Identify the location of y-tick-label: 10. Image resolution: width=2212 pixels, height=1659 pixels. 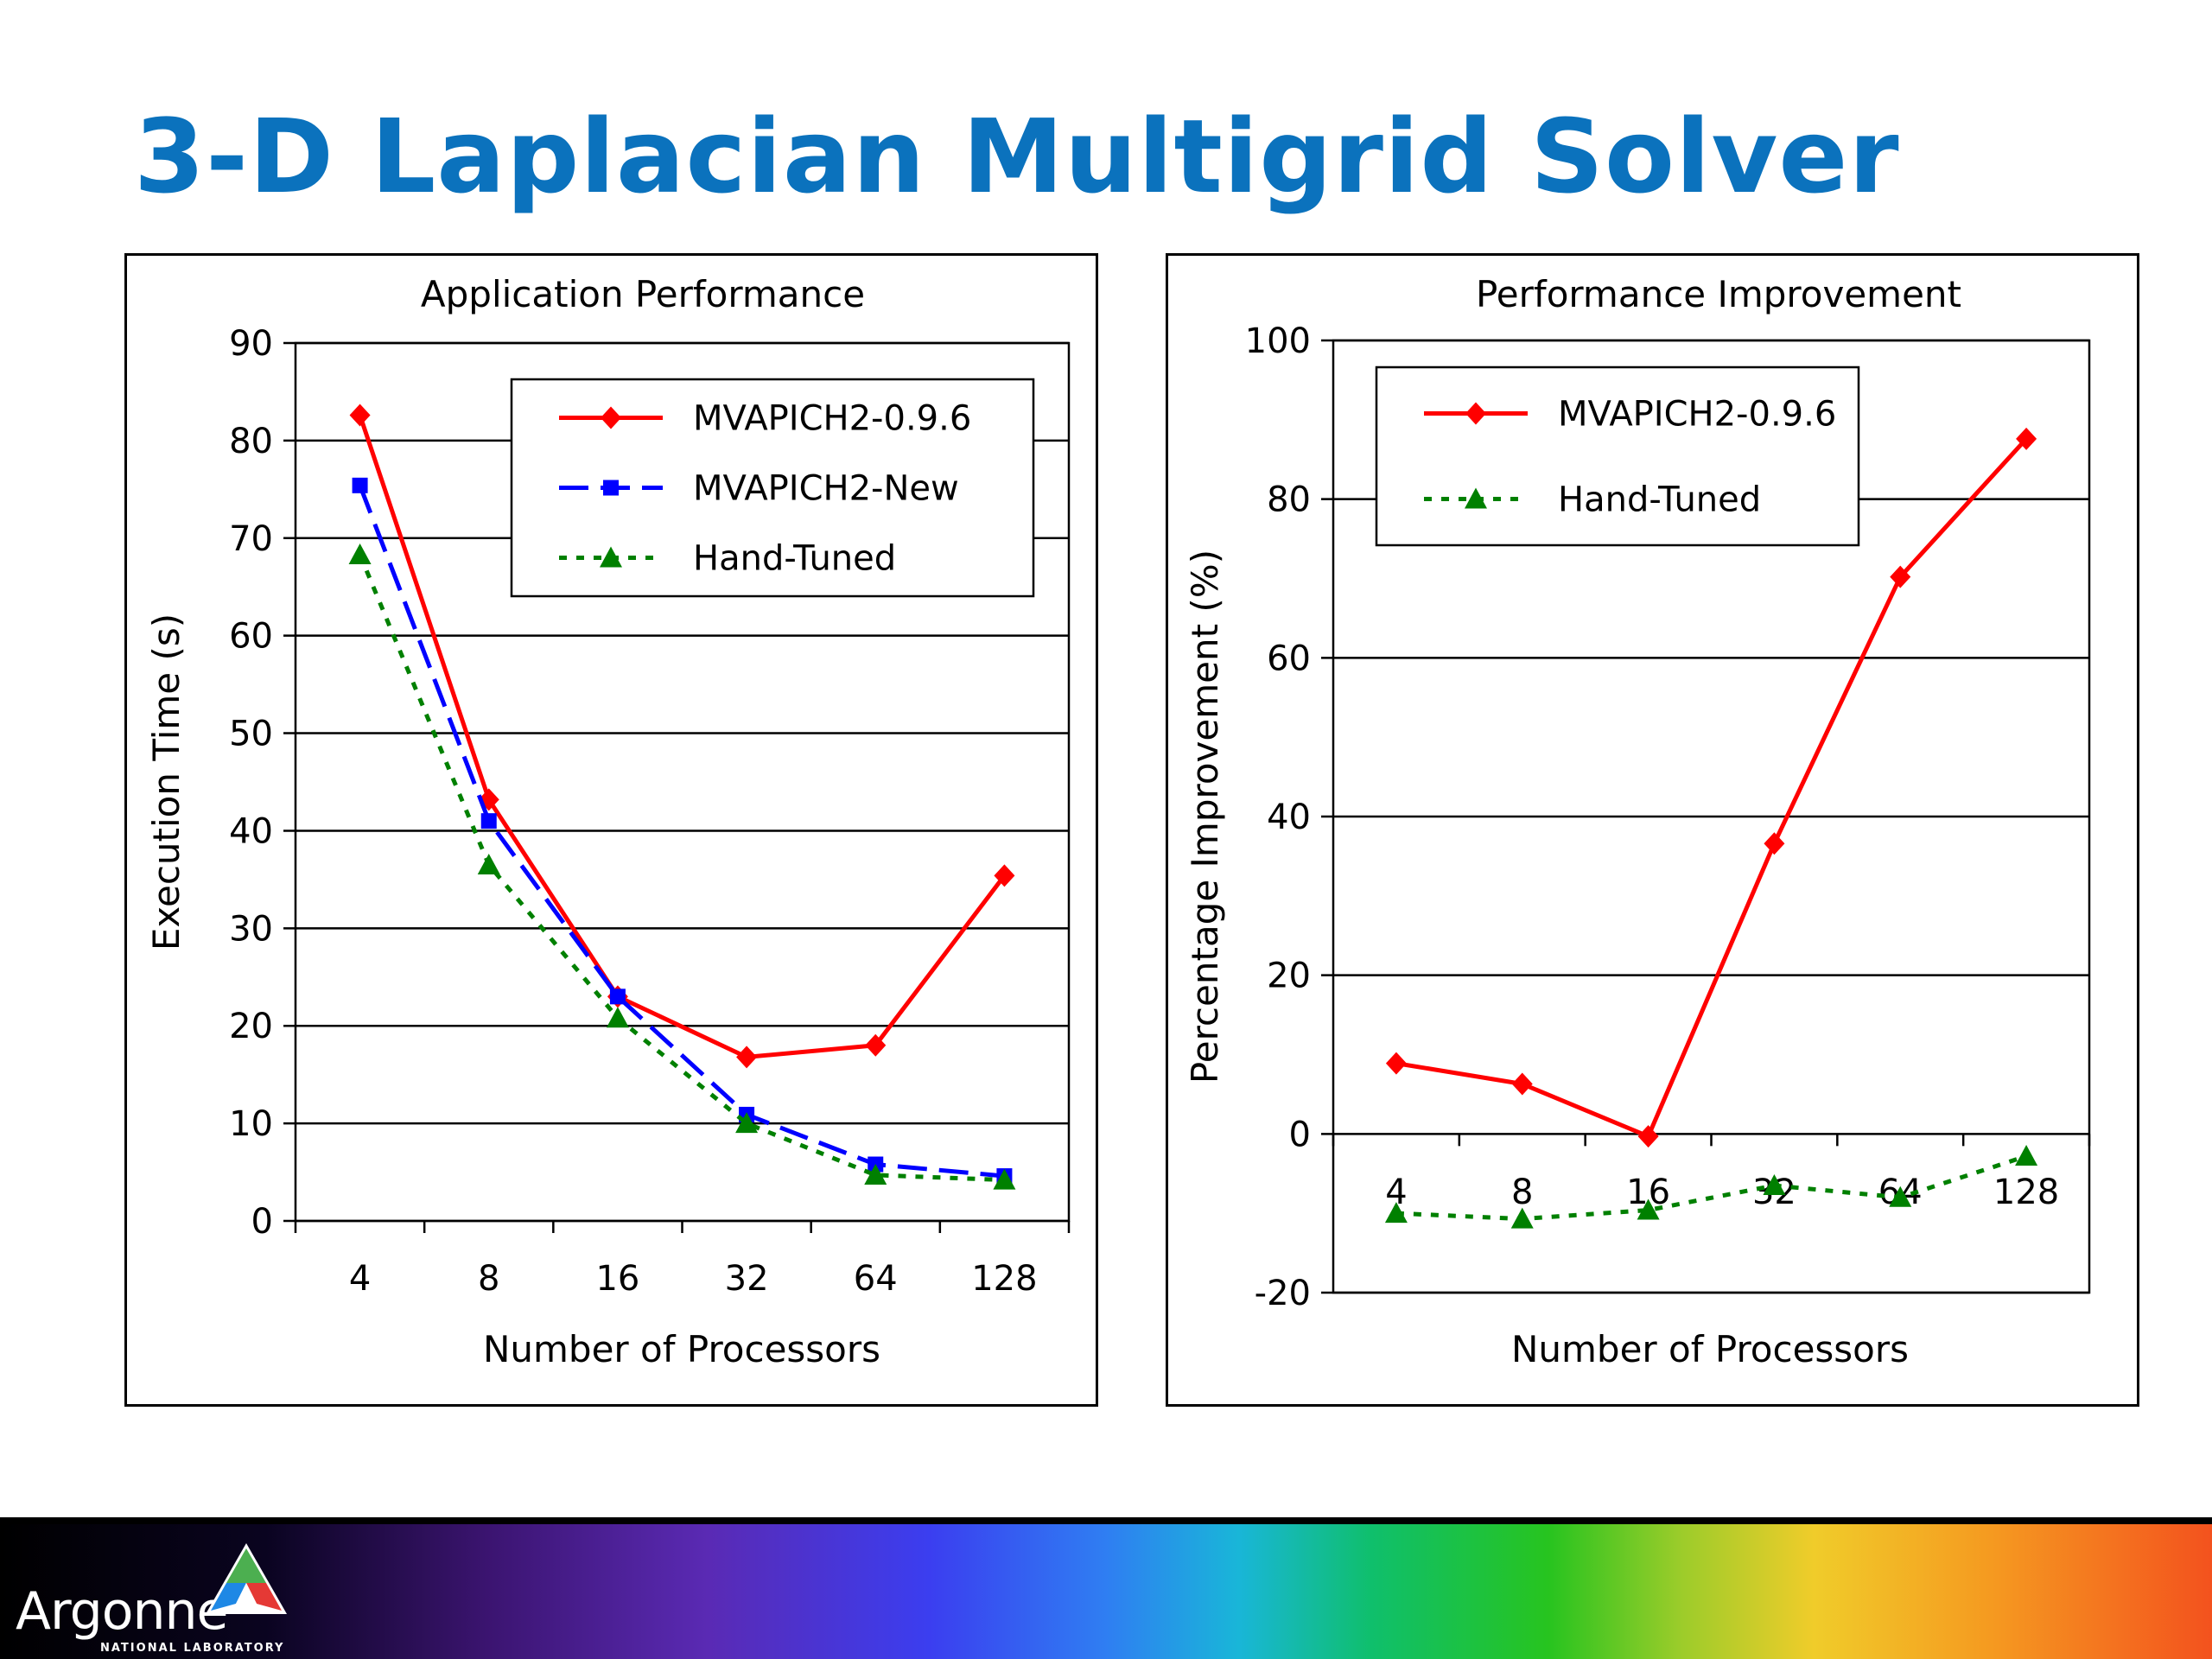
(251, 1124).